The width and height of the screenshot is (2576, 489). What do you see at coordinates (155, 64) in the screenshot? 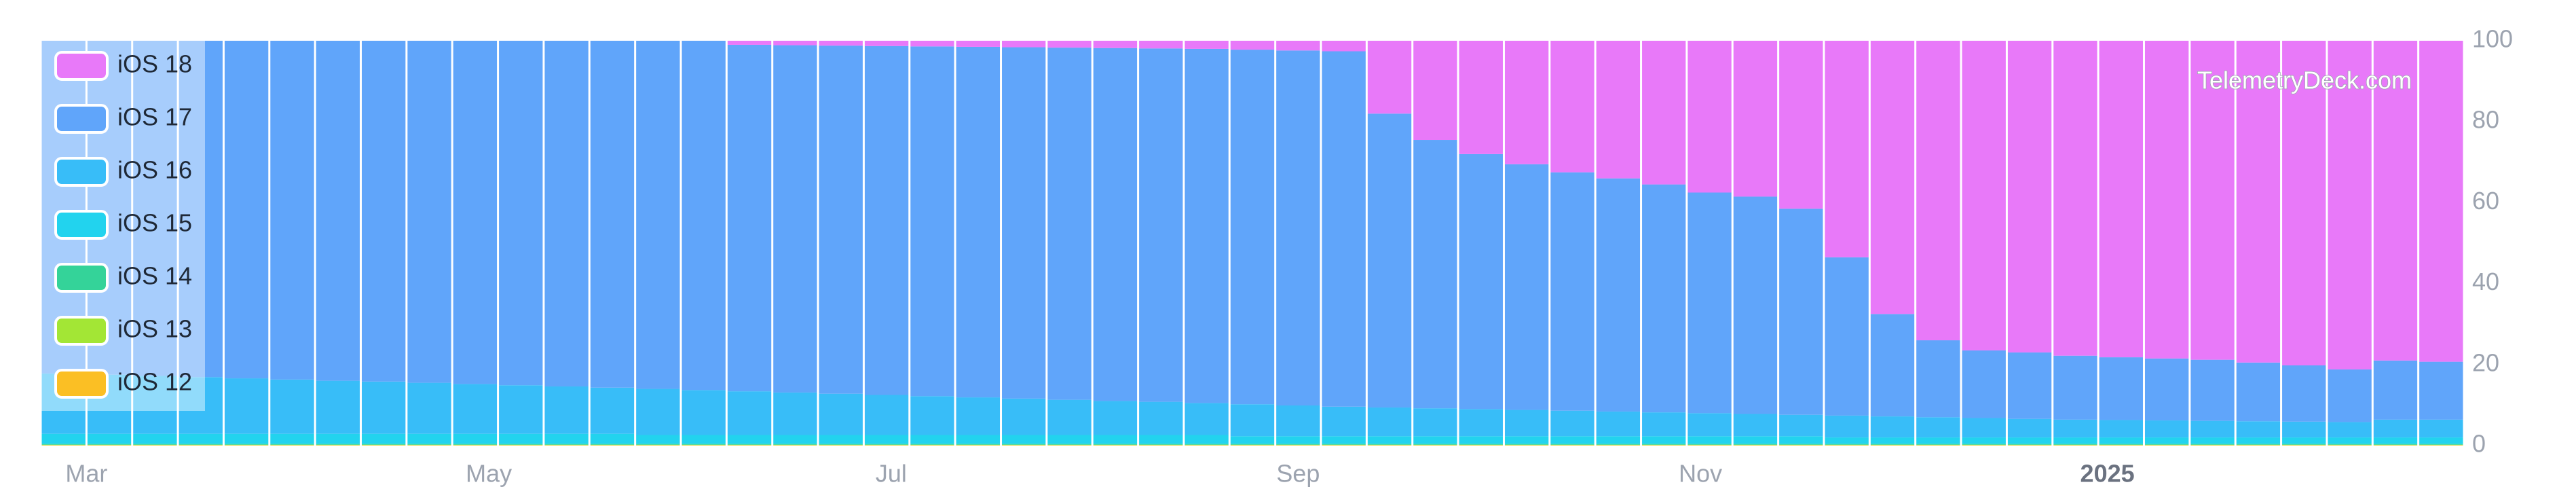
I see `legend-label: iOS 18` at bounding box center [155, 64].